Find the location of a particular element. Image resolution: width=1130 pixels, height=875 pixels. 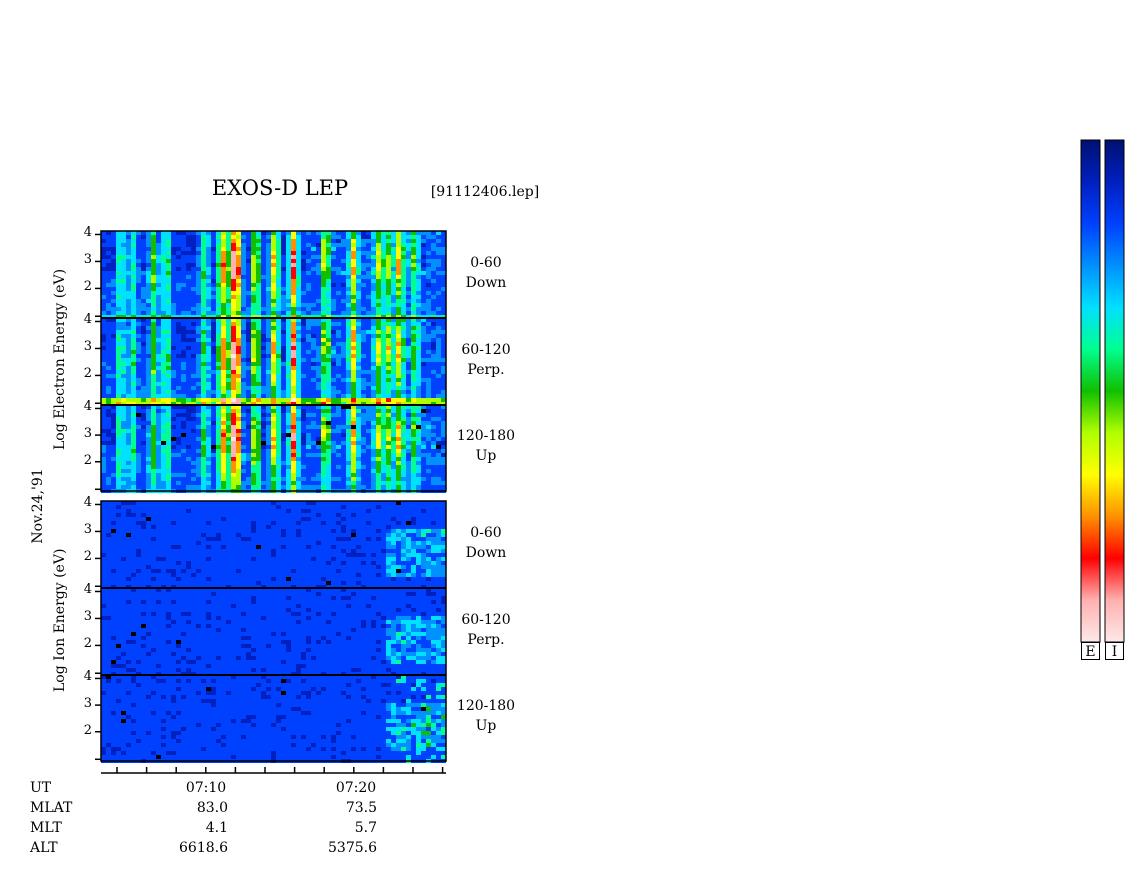

ion-ylabel: Log Ion Energy (eV) is located at coordinates (60, 620).